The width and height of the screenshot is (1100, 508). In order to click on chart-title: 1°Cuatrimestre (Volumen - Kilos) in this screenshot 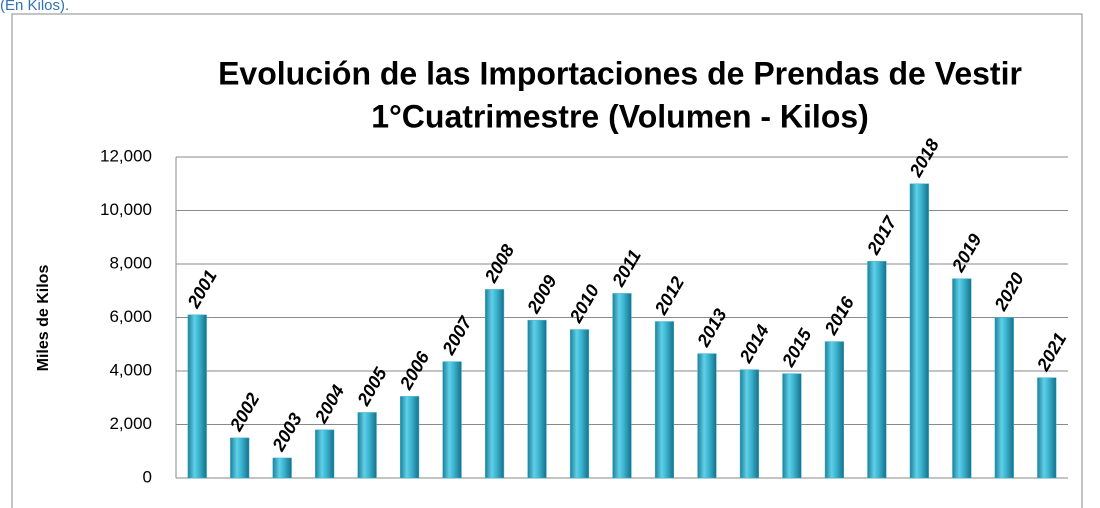, I will do `click(620, 116)`.